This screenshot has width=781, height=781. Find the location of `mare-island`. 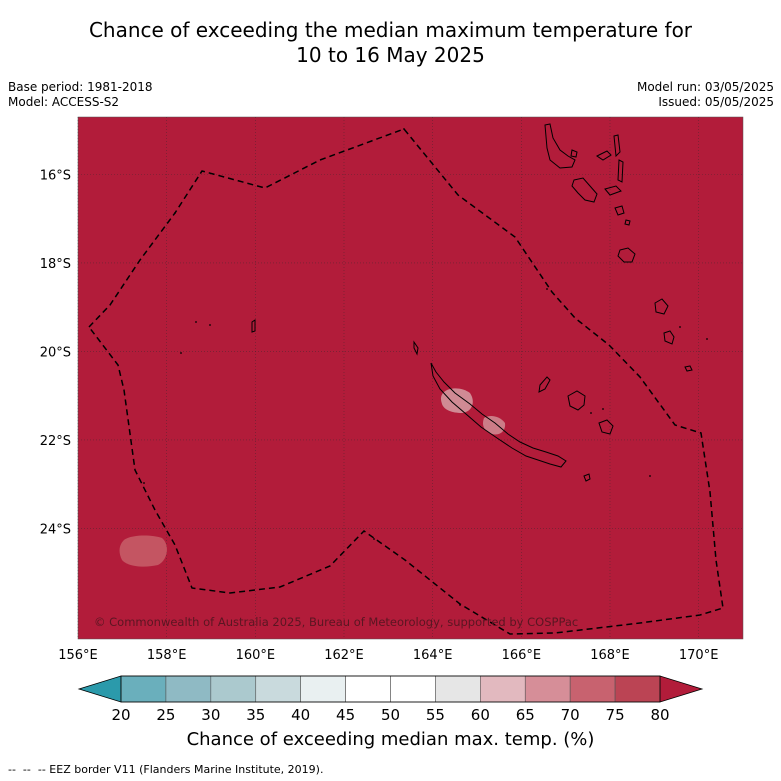

mare-island is located at coordinates (606, 427).